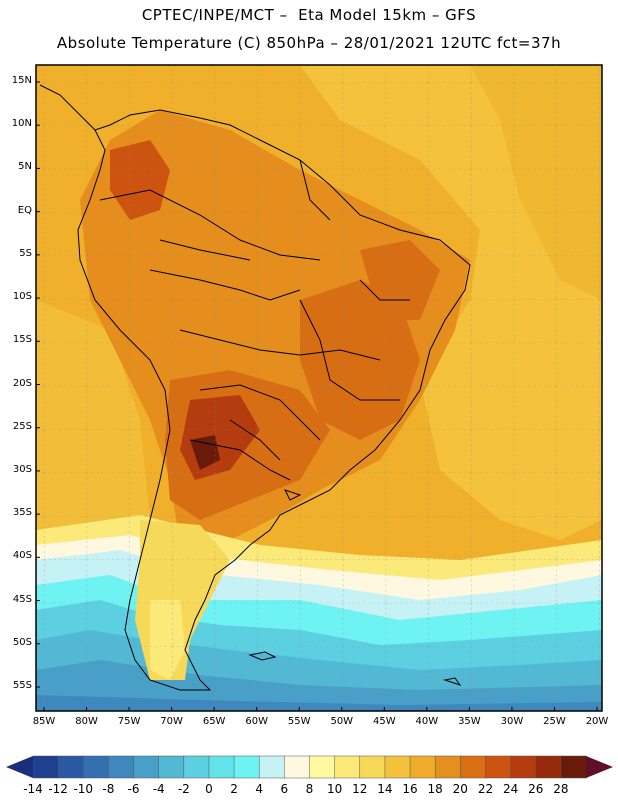 The width and height of the screenshot is (618, 800). I want to click on lon-tick-label: 70W, so click(171, 721).